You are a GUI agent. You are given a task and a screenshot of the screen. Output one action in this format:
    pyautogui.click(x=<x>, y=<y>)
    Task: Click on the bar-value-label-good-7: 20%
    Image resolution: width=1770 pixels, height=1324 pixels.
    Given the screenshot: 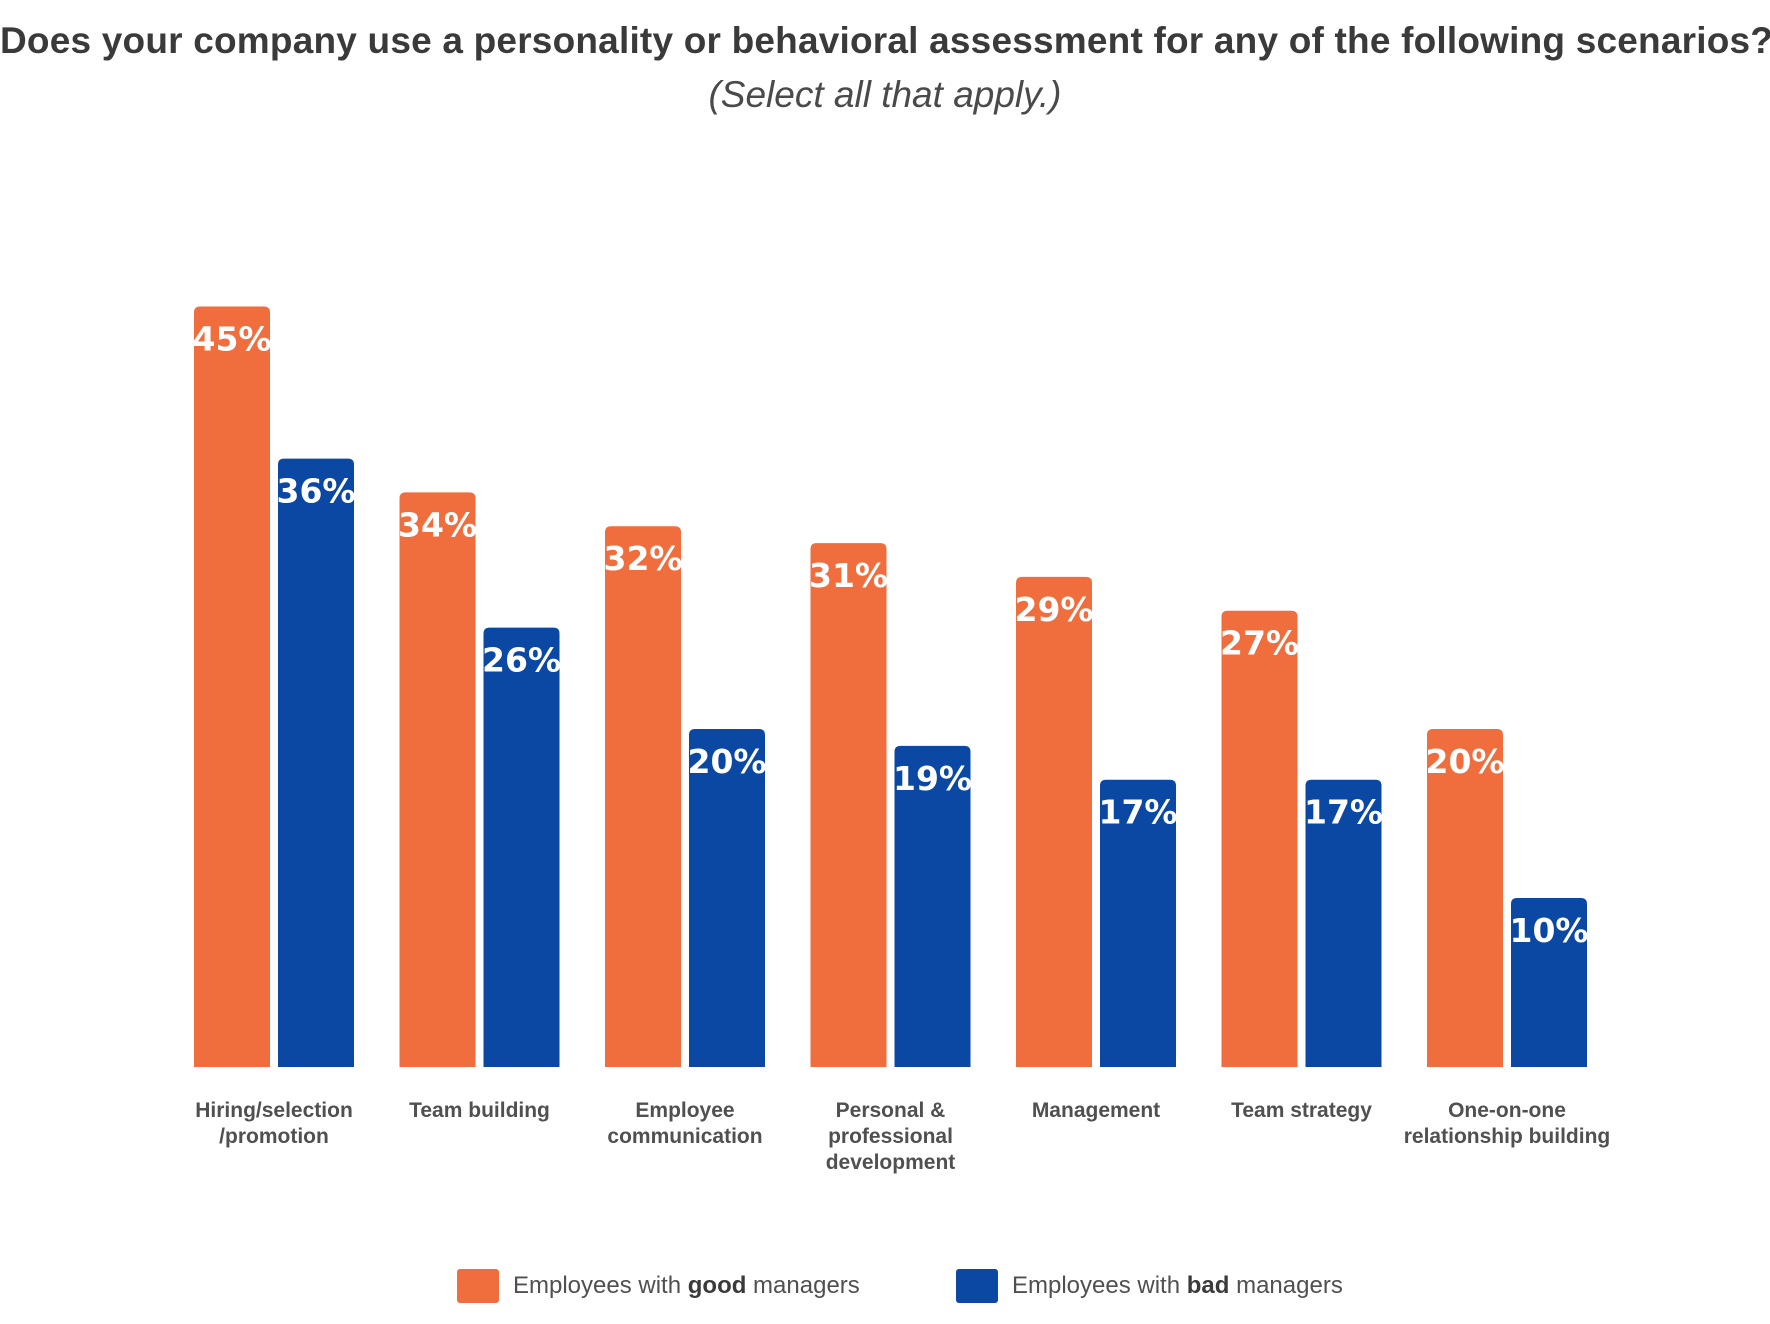 What is the action you would take?
    pyautogui.click(x=1465, y=761)
    